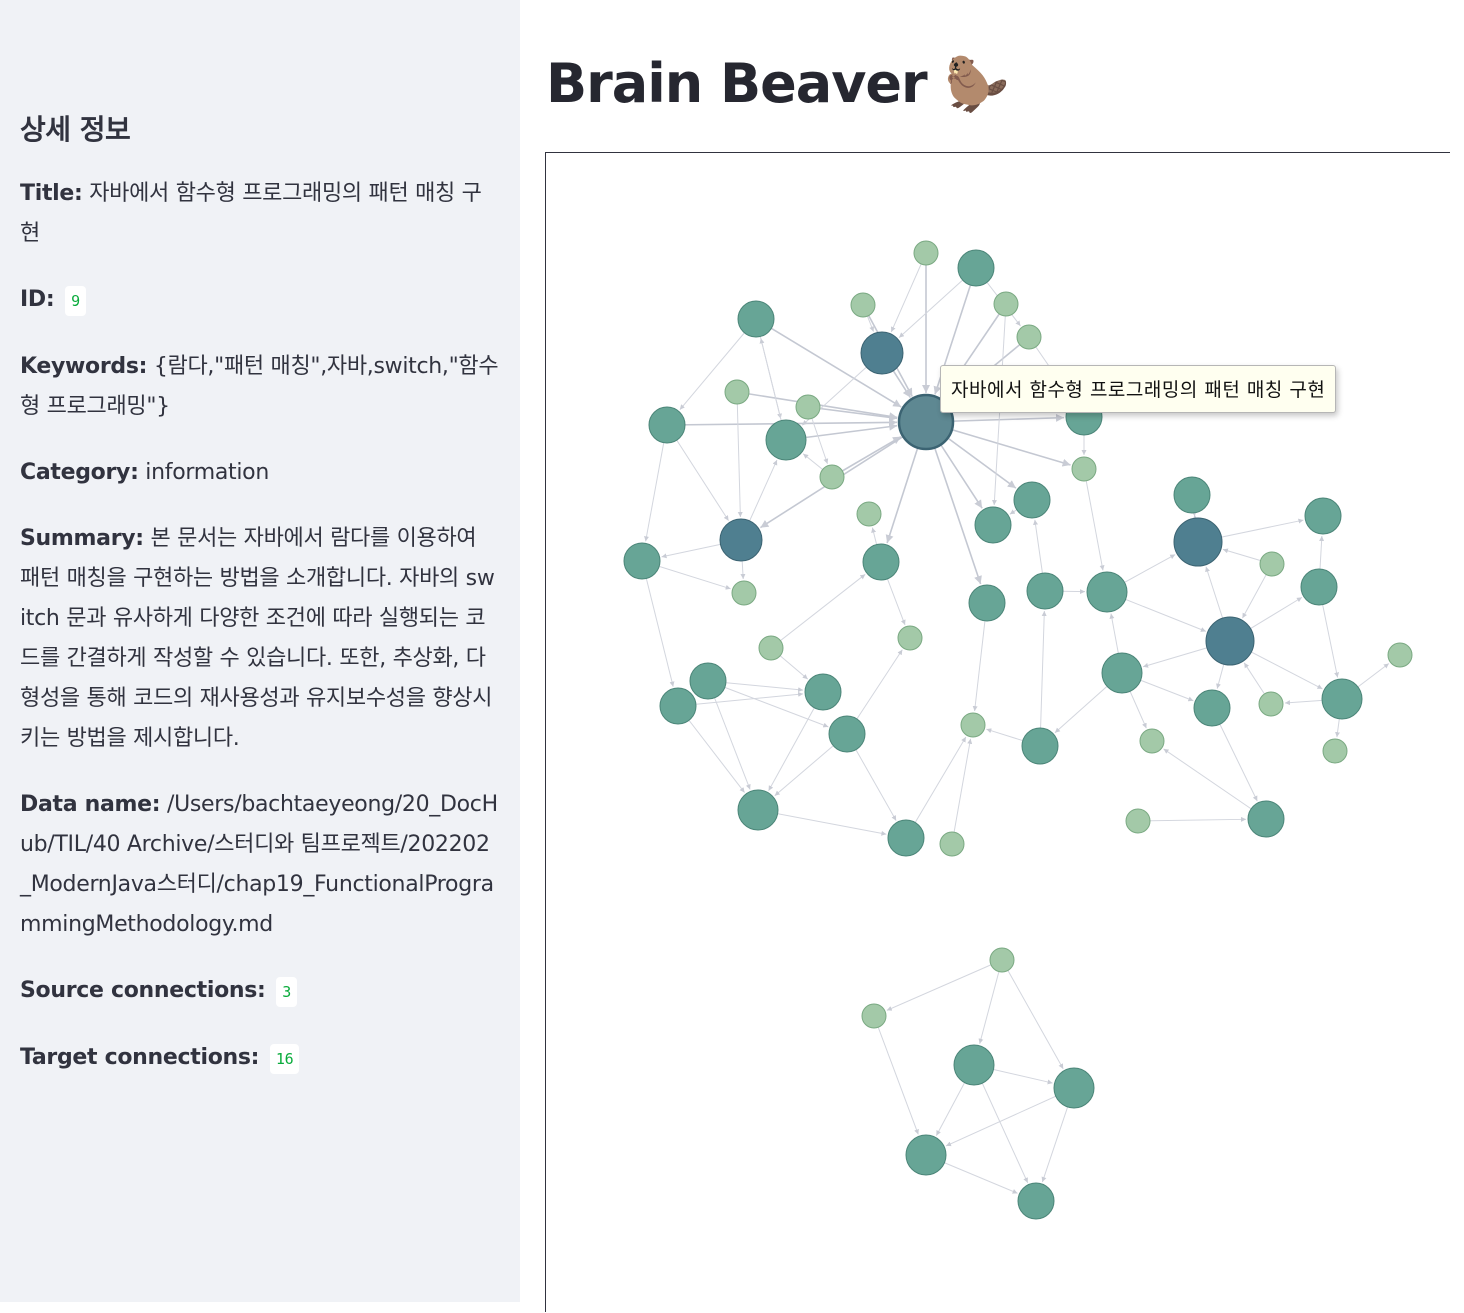  What do you see at coordinates (737, 83) in the screenshot?
I see `page-title-text: Brain Beaver` at bounding box center [737, 83].